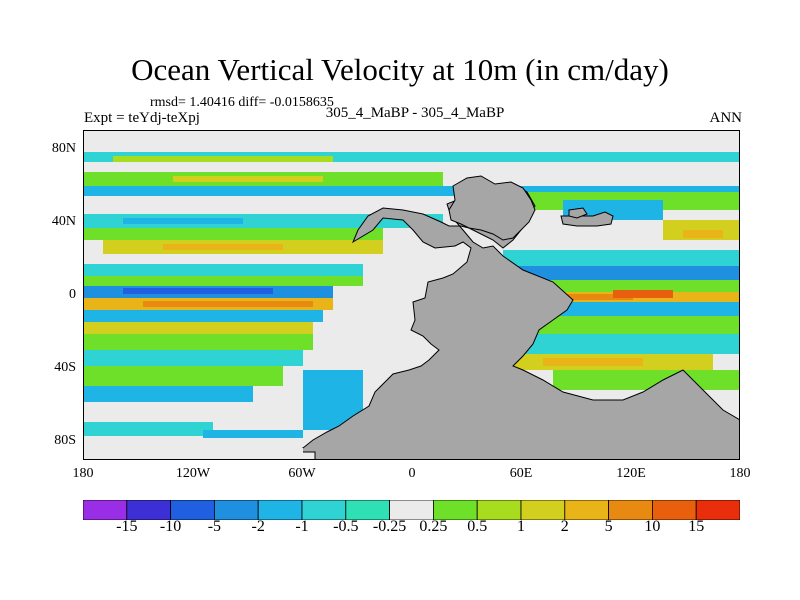  What do you see at coordinates (65, 367) in the screenshot?
I see `lat-label-40s: 40S` at bounding box center [65, 367].